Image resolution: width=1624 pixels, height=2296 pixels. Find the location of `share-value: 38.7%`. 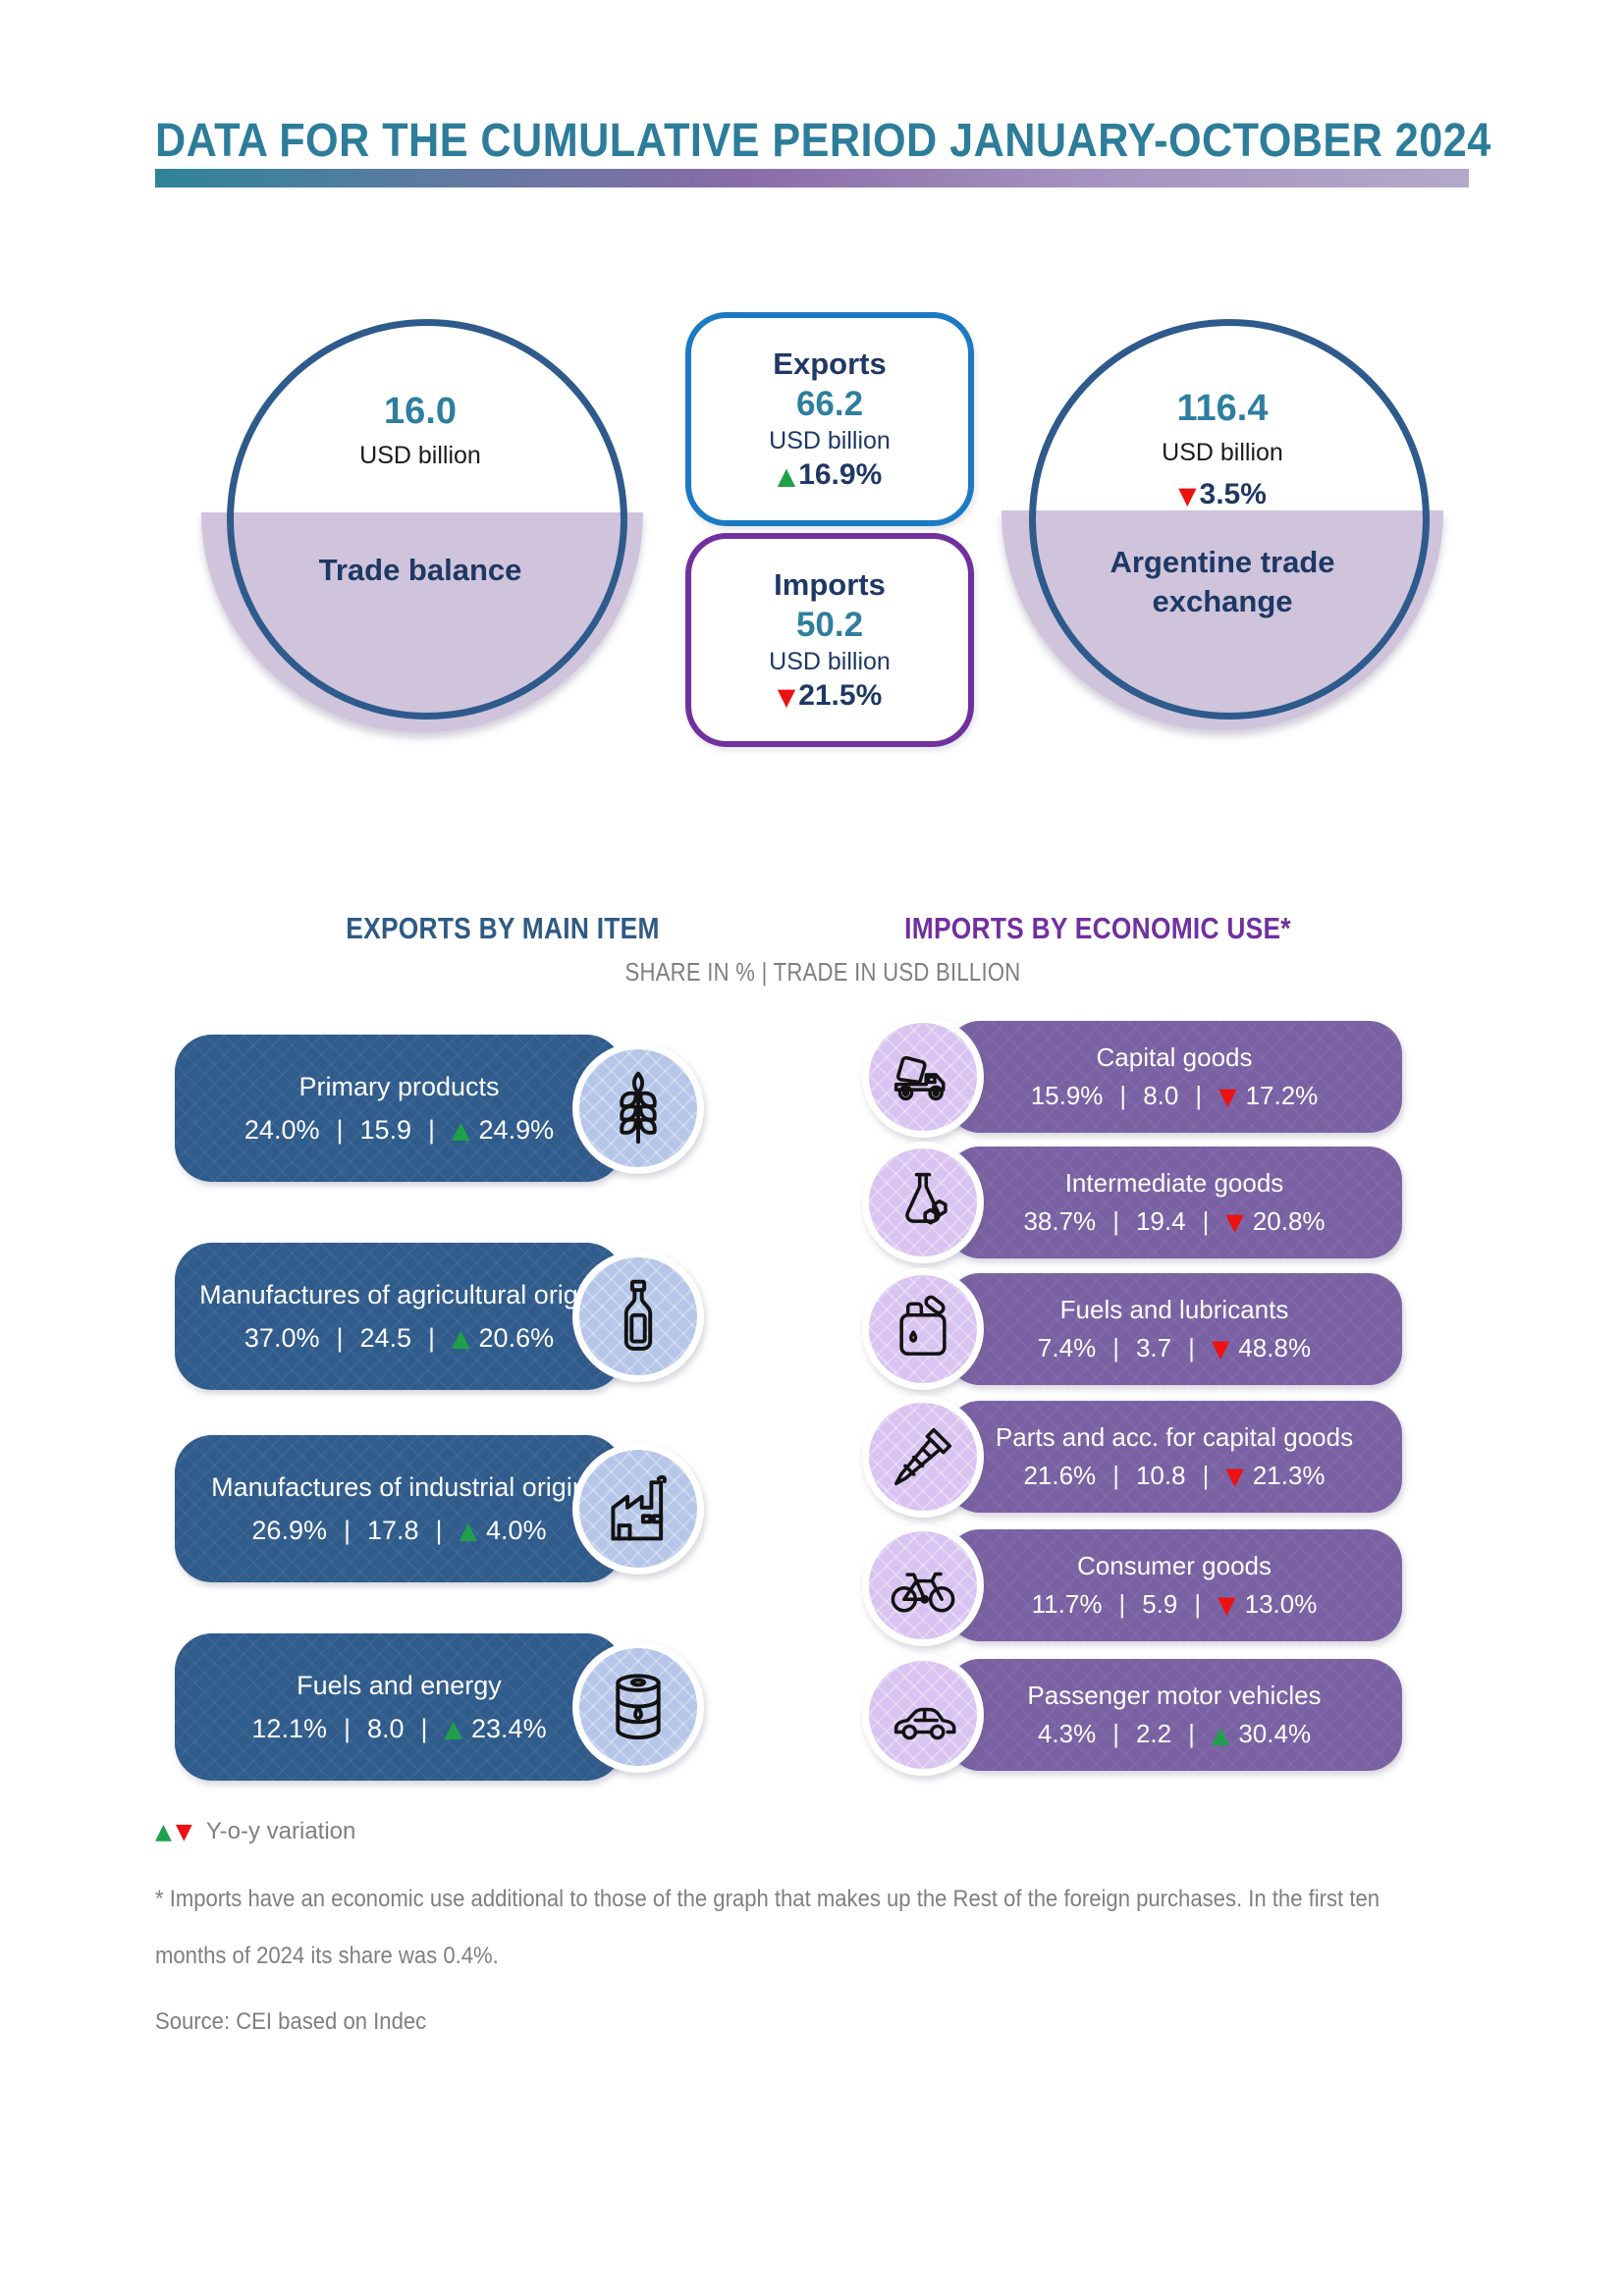

share-value: 38.7% is located at coordinates (1060, 1221).